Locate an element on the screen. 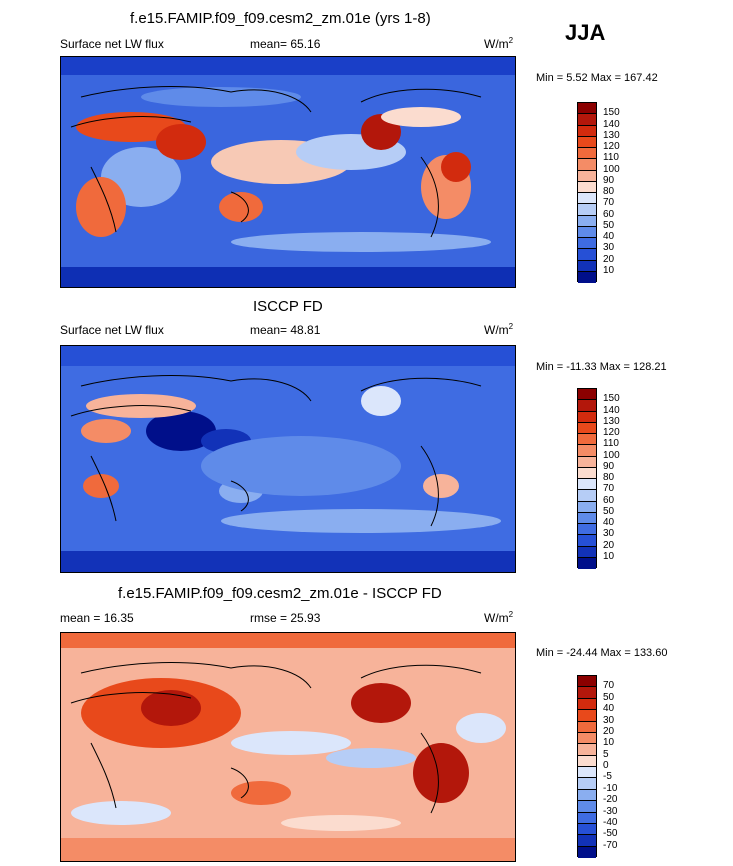 Image resolution: width=733 pixels, height=866 pixels. colorbar-tick-label: -40 is located at coordinates (610, 822).